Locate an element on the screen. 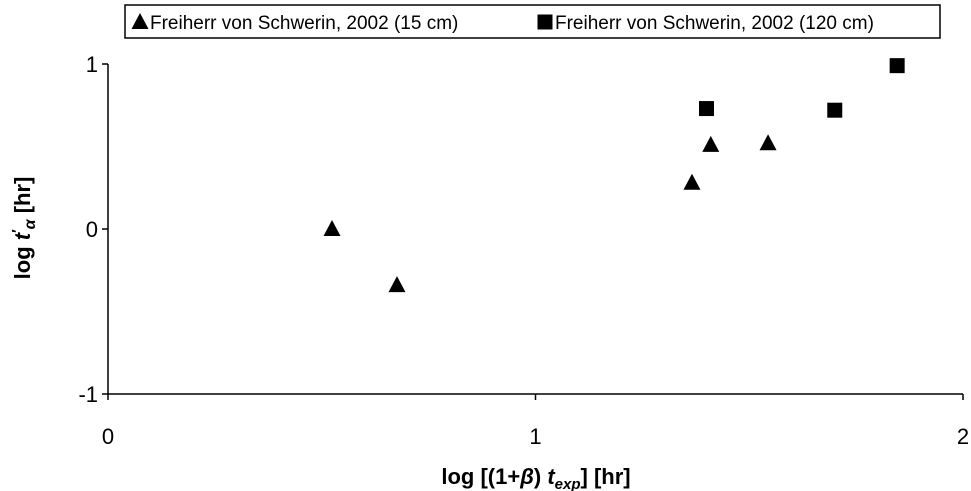  y-label-part: log is located at coordinates (22, 259).